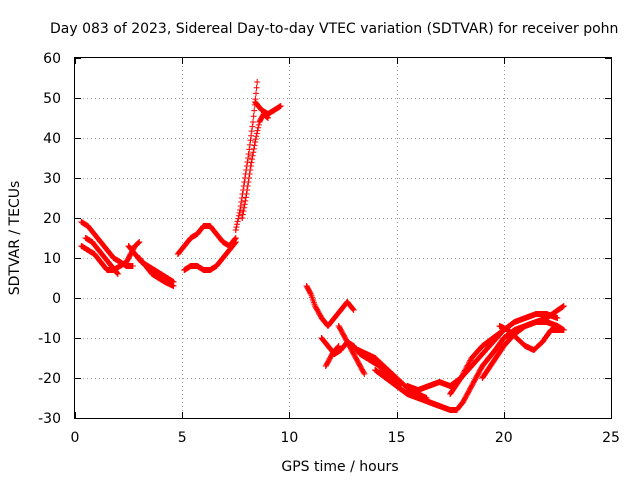 This screenshot has width=640, height=480. What do you see at coordinates (52, 259) in the screenshot?
I see `y-tick-label: 10` at bounding box center [52, 259].